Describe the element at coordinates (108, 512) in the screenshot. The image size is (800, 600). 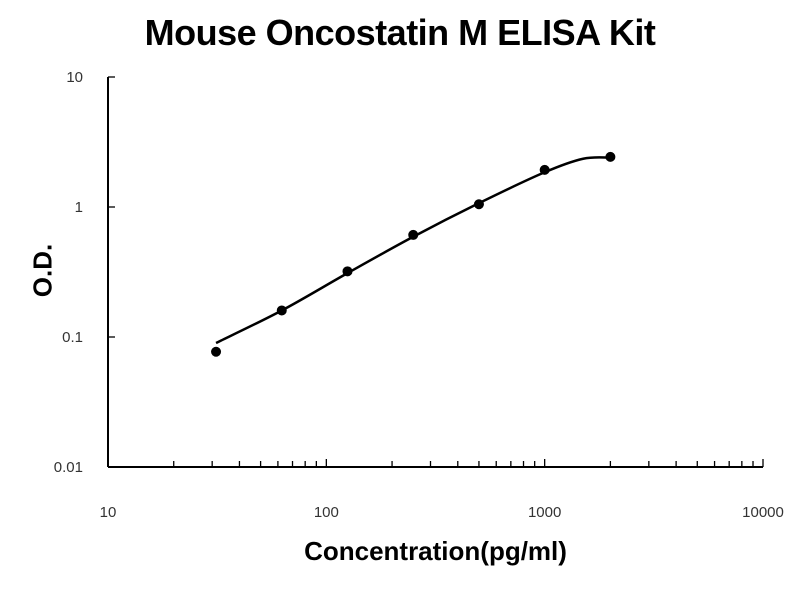
I see `x-tick-label: 10` at that location.